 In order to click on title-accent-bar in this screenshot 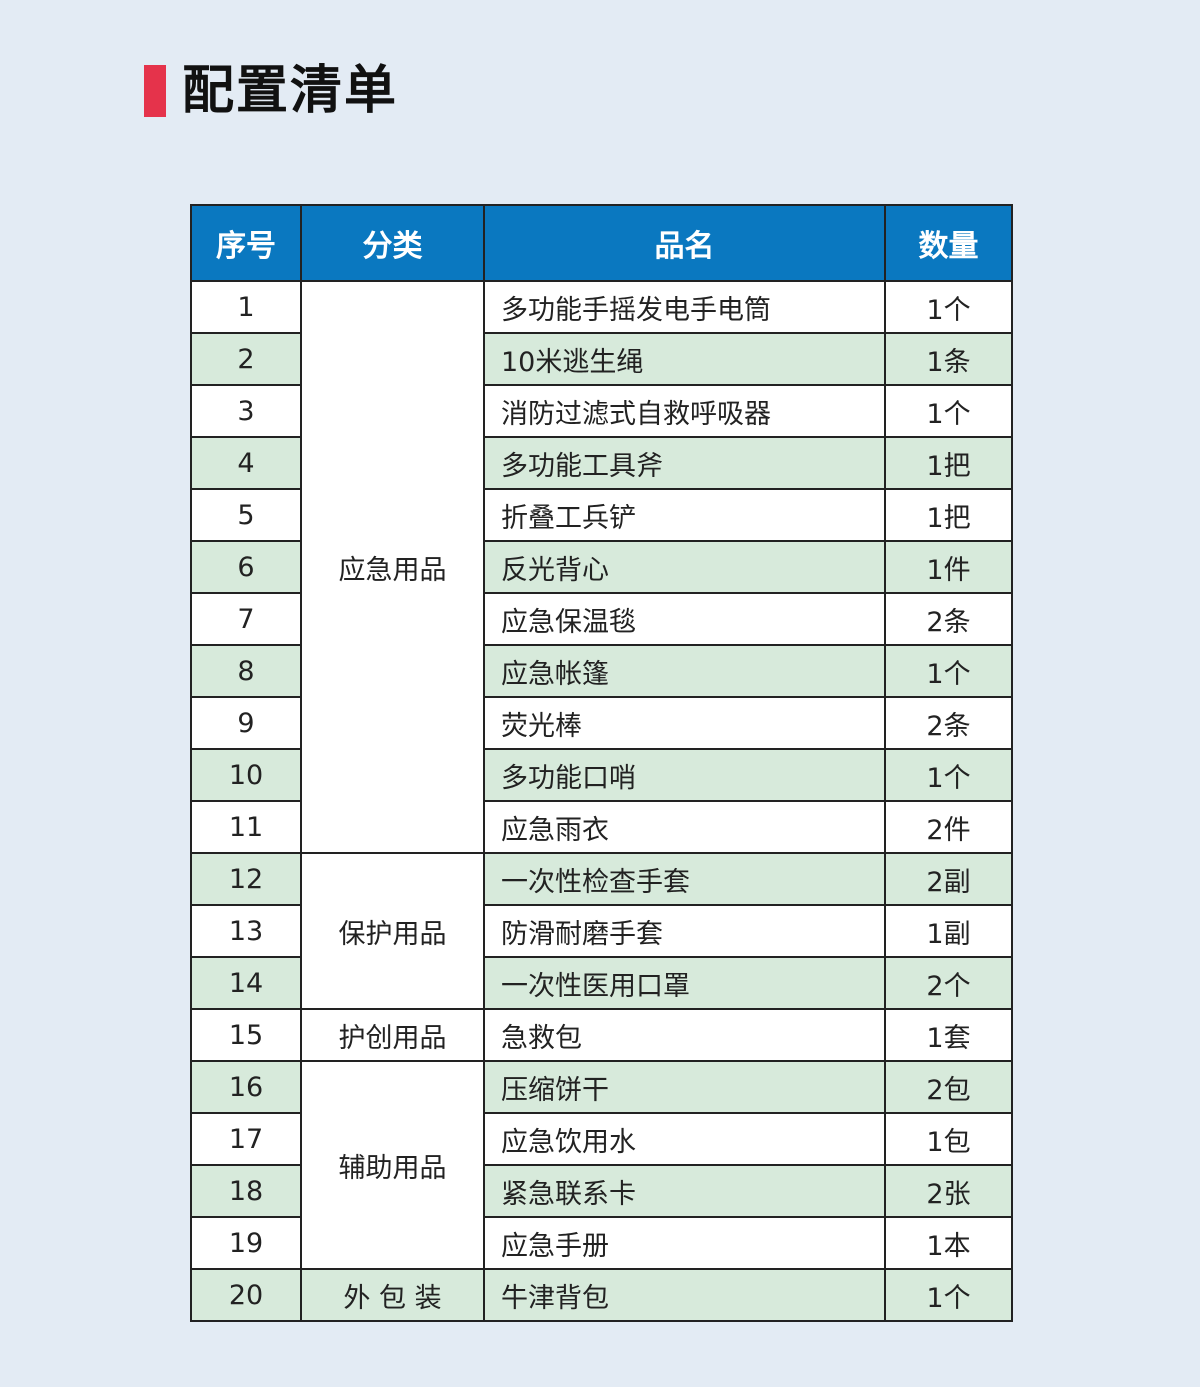, I will do `click(155, 91)`.